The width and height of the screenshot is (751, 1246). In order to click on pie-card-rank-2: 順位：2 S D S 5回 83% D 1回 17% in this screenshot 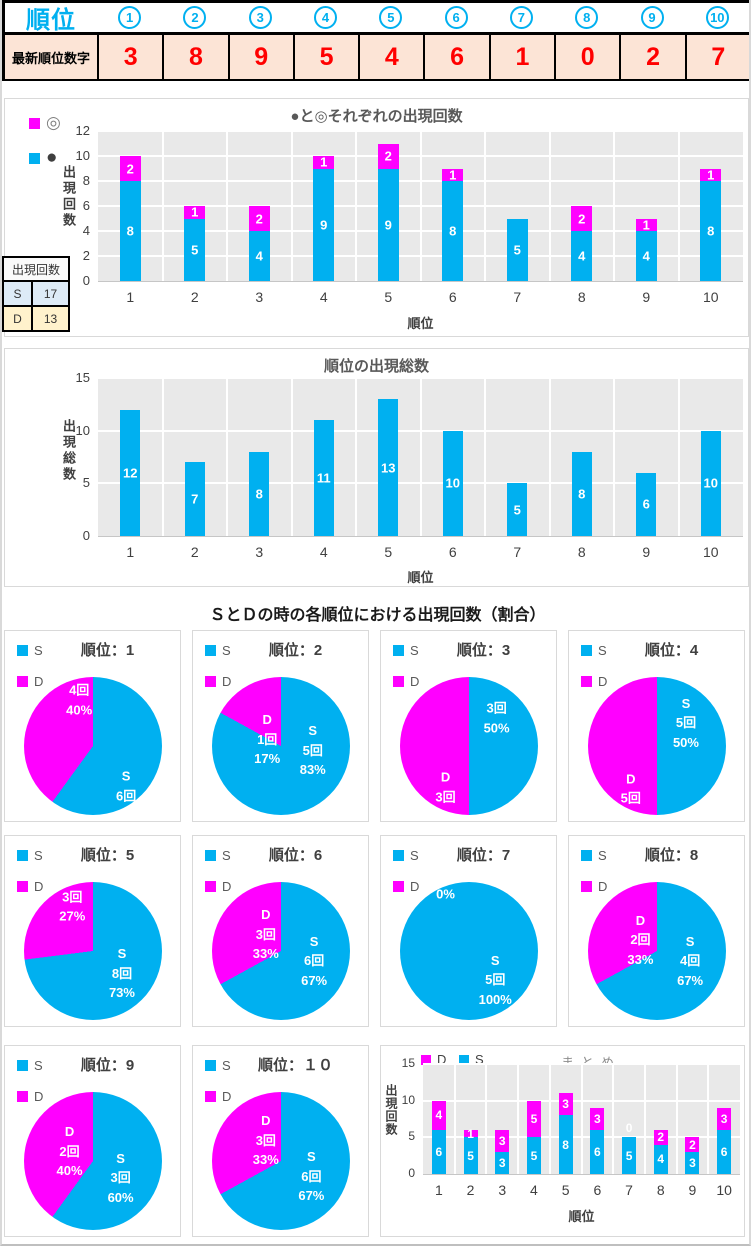, I will do `click(280, 726)`.